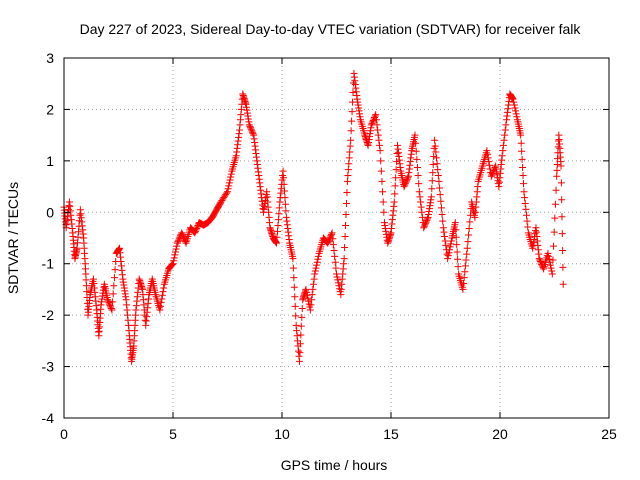 This screenshot has height=480, width=640. What do you see at coordinates (48, 418) in the screenshot?
I see `y-tick-label: -4` at bounding box center [48, 418].